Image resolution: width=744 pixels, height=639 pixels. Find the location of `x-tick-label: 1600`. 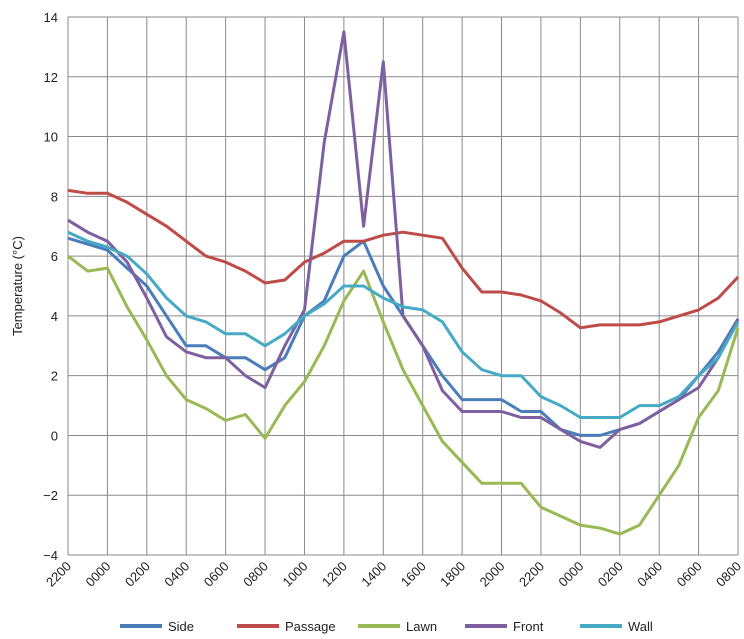

x-tick-label: 1600 is located at coordinates (413, 574).